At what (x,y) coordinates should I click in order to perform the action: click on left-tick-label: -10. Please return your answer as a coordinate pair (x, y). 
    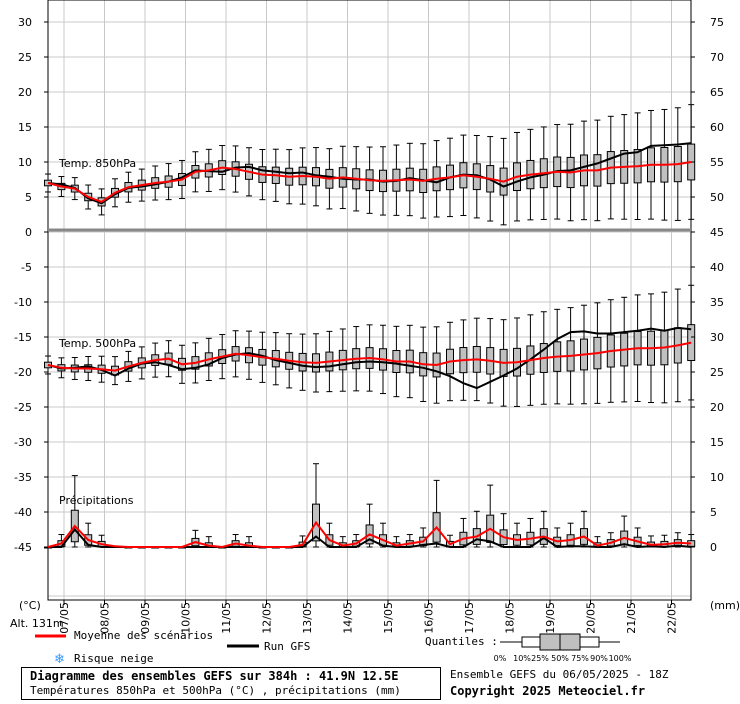
    Looking at the image, I should click on (23, 302).